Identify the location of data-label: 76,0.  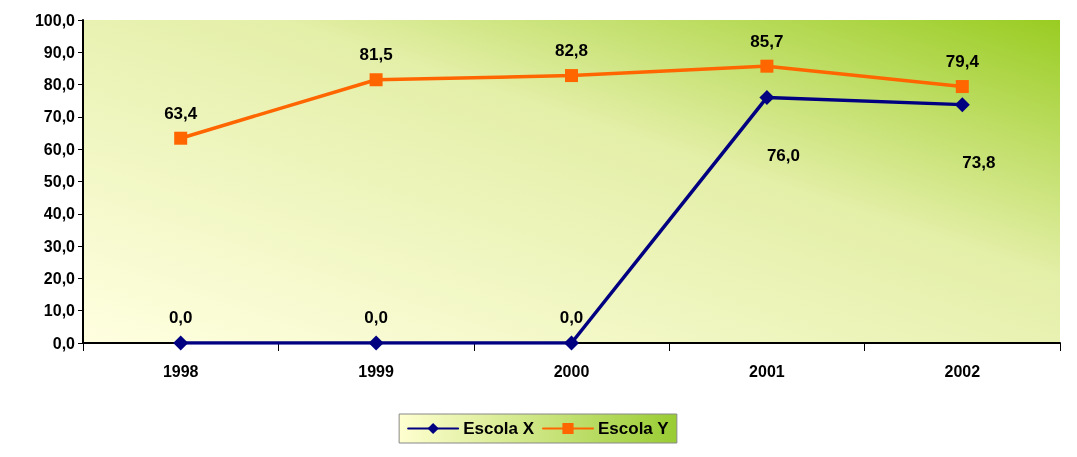
(783, 156).